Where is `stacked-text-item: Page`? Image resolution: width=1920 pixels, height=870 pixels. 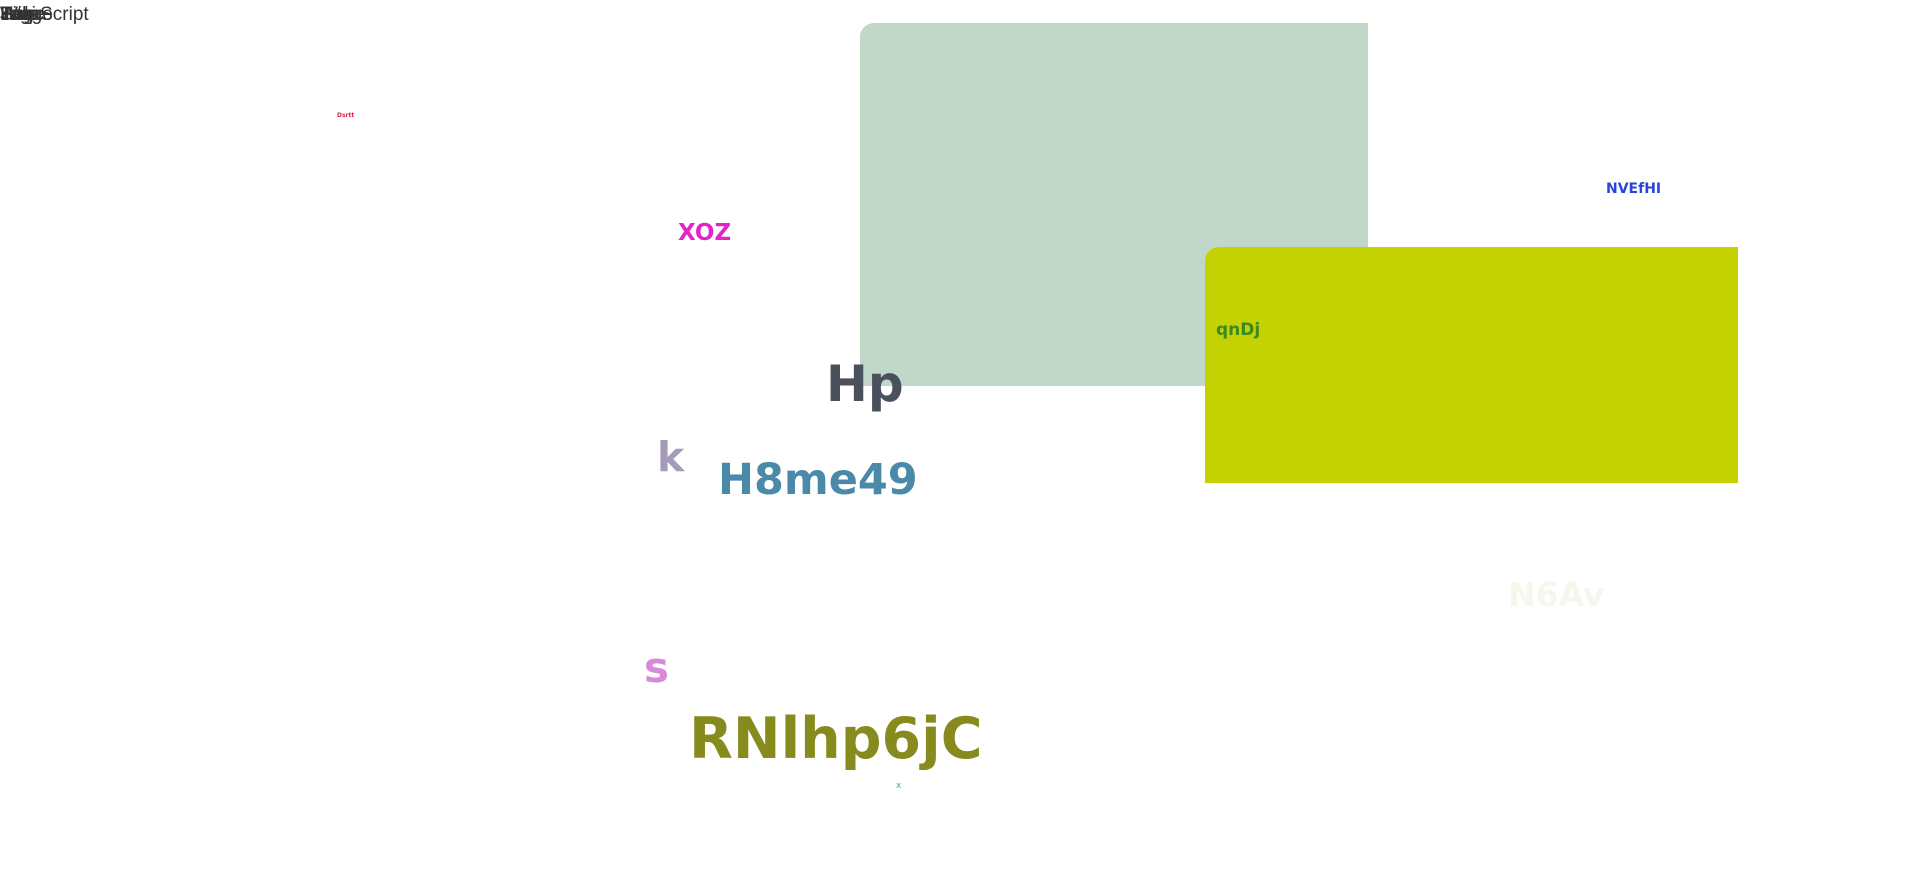
stacked-text-item: Page is located at coordinates (22, 14).